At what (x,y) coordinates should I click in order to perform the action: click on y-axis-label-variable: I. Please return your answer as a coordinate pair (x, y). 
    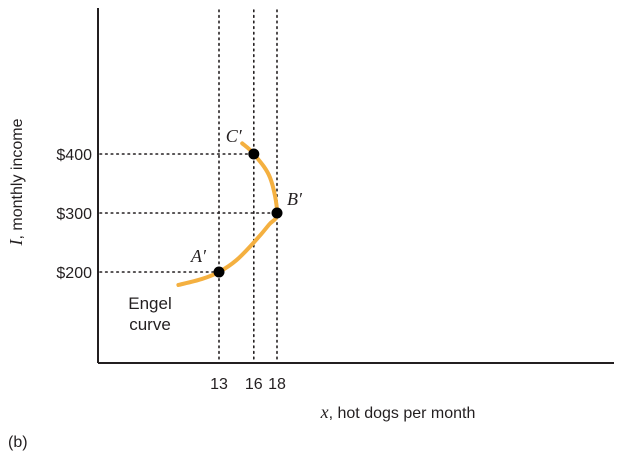
    Looking at the image, I should click on (16, 242).